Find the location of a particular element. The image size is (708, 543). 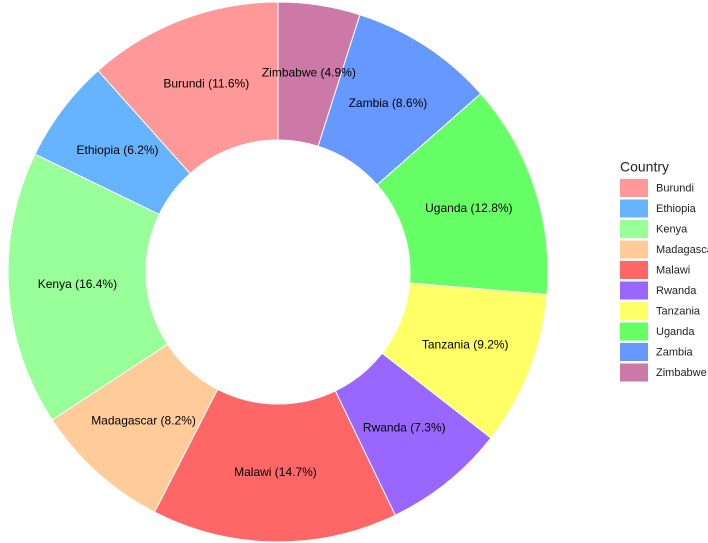

data-label: Zimbabwe (4.9%) is located at coordinates (309, 73).